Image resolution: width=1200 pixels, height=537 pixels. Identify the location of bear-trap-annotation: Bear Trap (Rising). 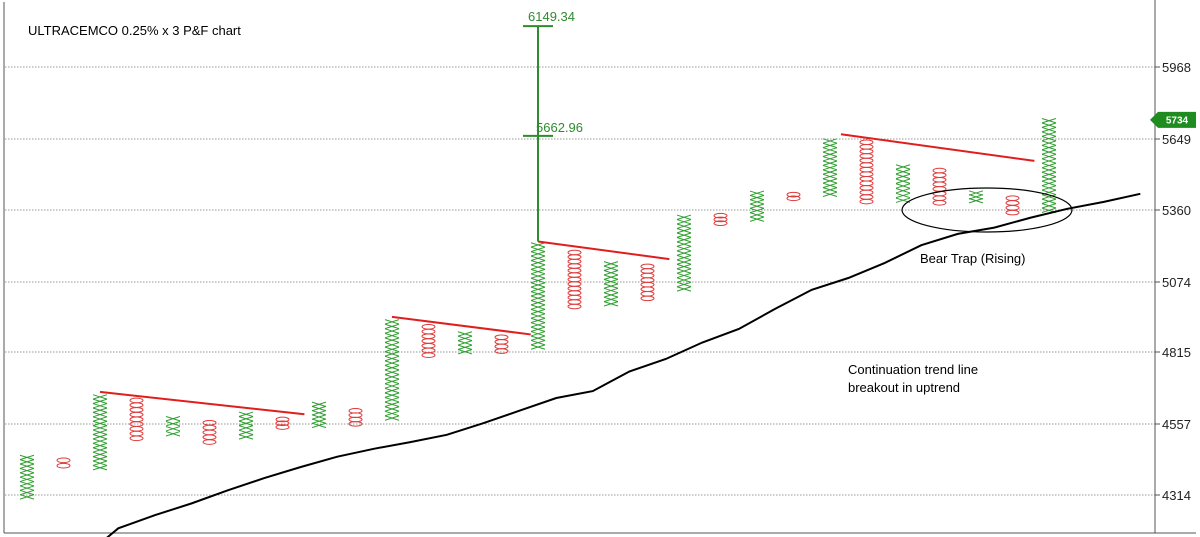
(972, 258).